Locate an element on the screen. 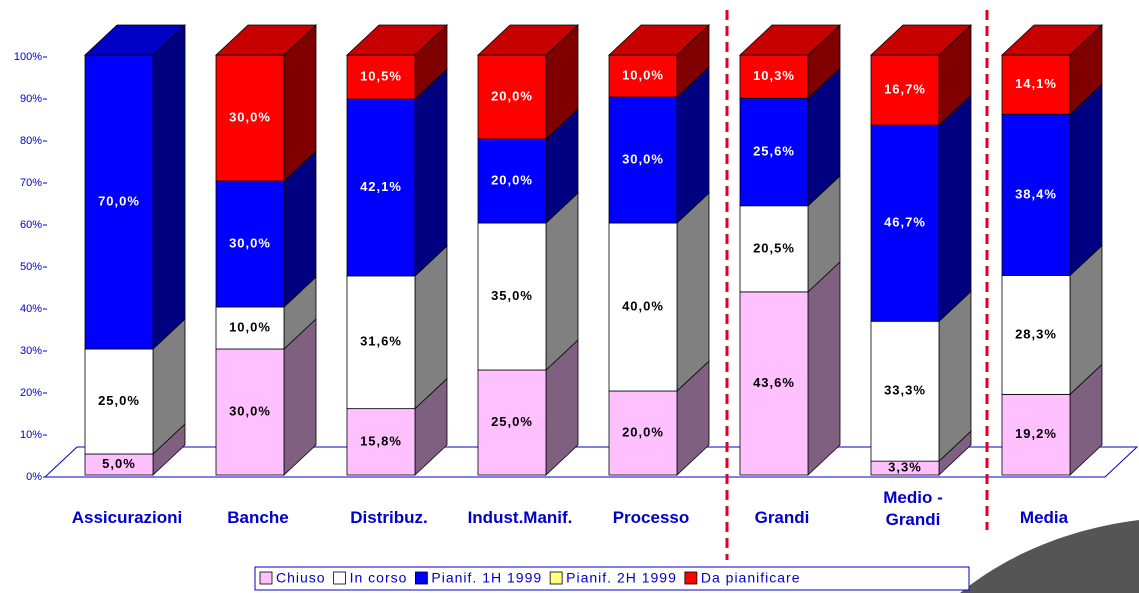  value-label: 15,8% is located at coordinates (381, 440).